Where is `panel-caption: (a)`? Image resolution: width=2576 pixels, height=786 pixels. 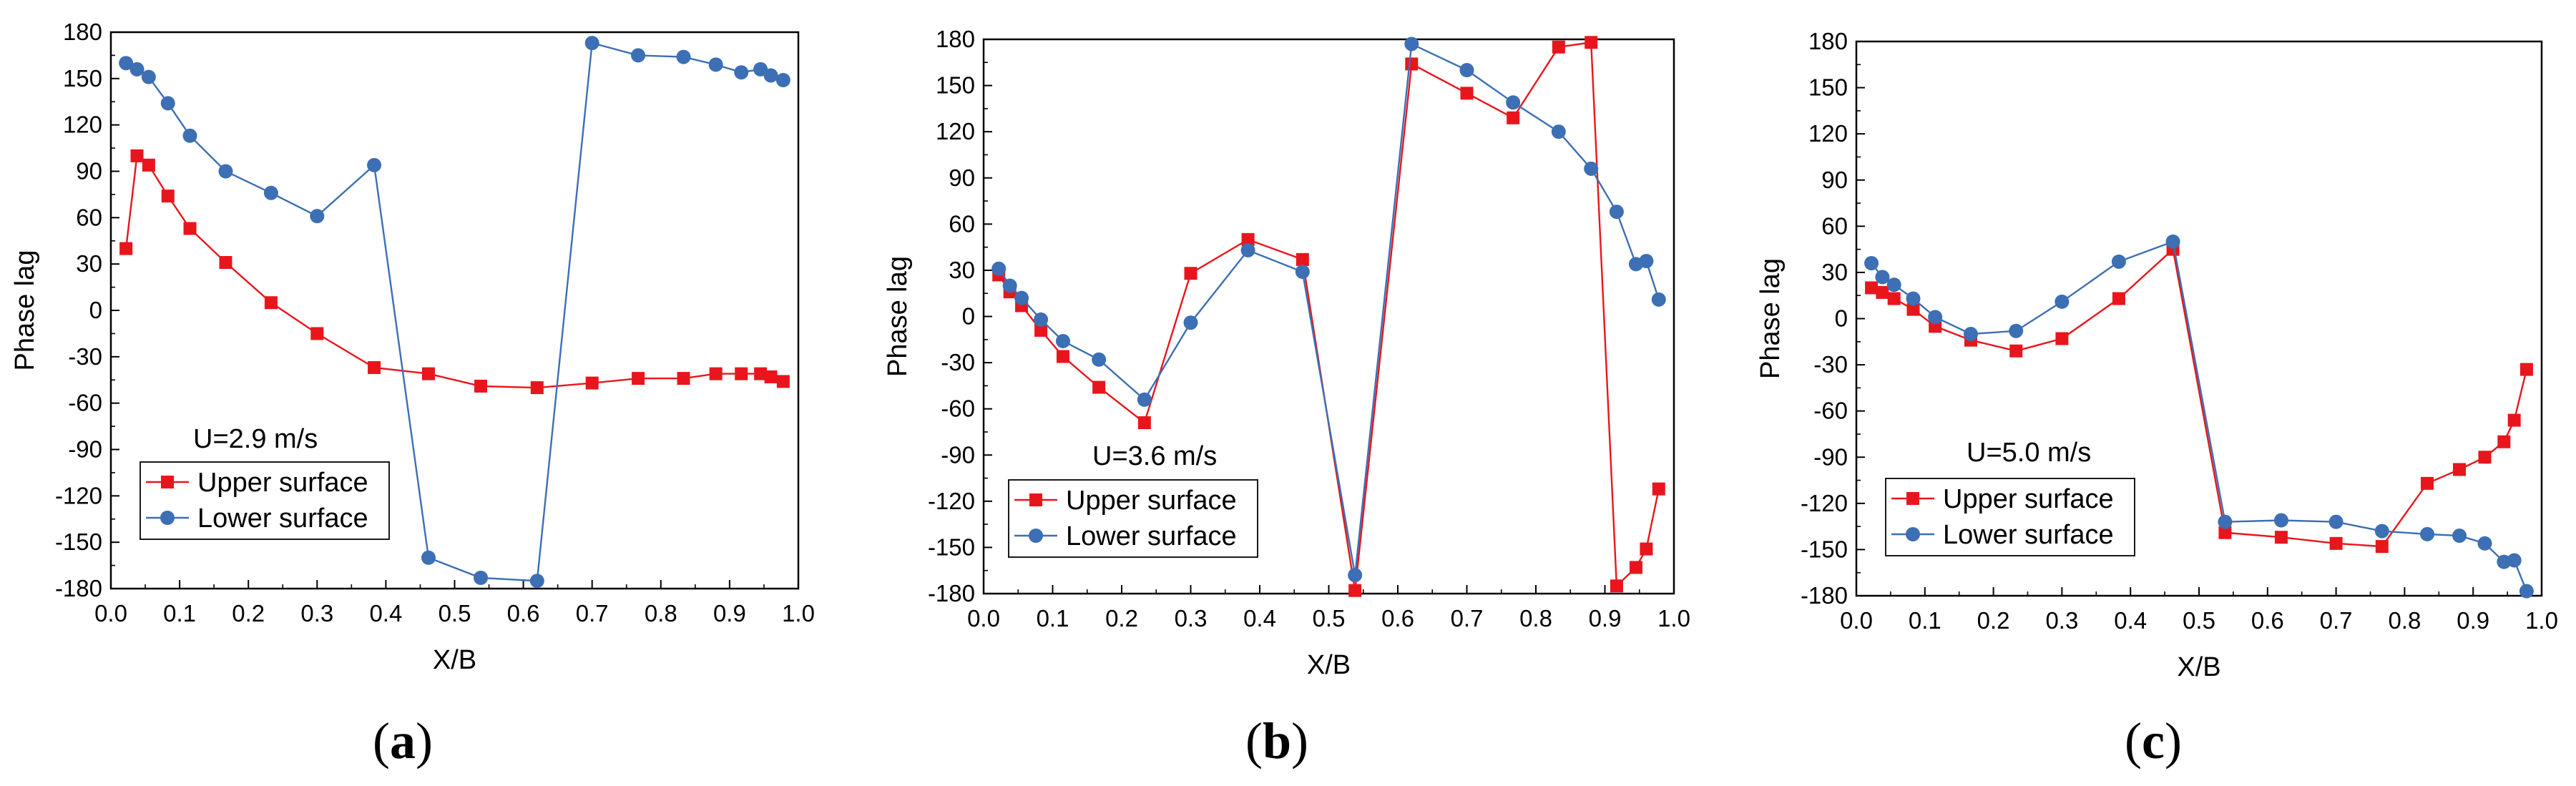
panel-caption: (a) is located at coordinates (403, 741).